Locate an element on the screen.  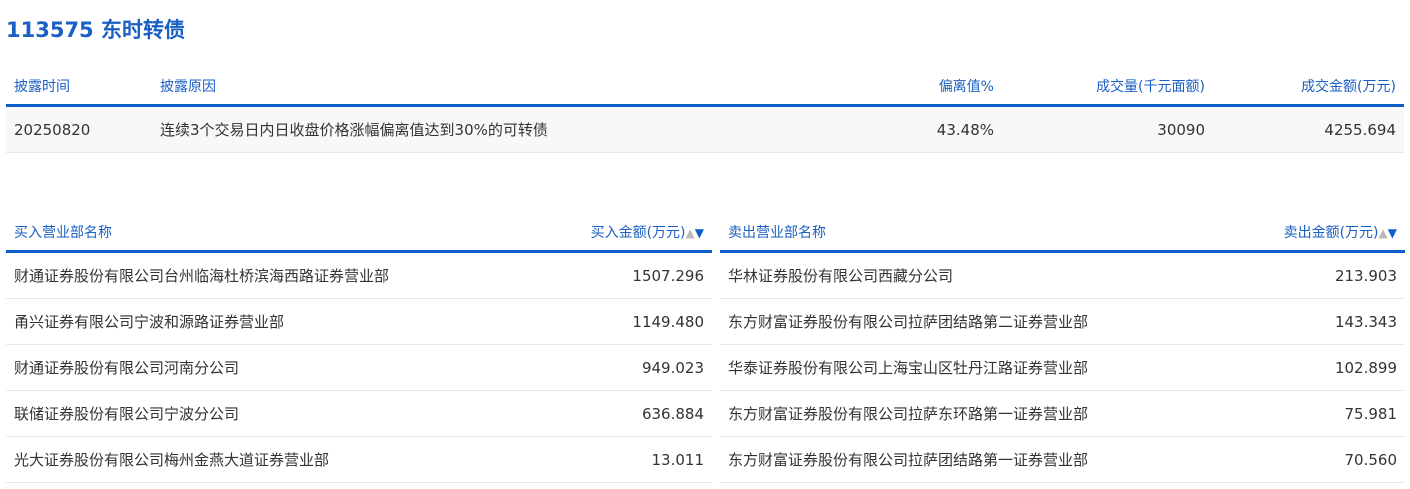
table-header: 买入营业部名称 买入金额(万元)▲▼ is located at coordinates (359, 233).